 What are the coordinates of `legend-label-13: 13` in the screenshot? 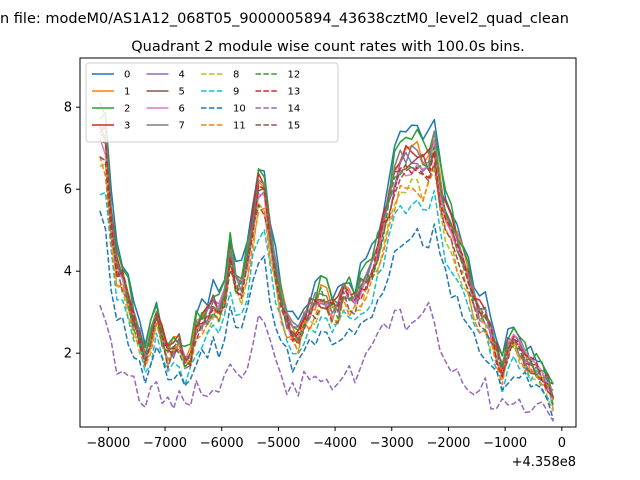 It's located at (294, 92).